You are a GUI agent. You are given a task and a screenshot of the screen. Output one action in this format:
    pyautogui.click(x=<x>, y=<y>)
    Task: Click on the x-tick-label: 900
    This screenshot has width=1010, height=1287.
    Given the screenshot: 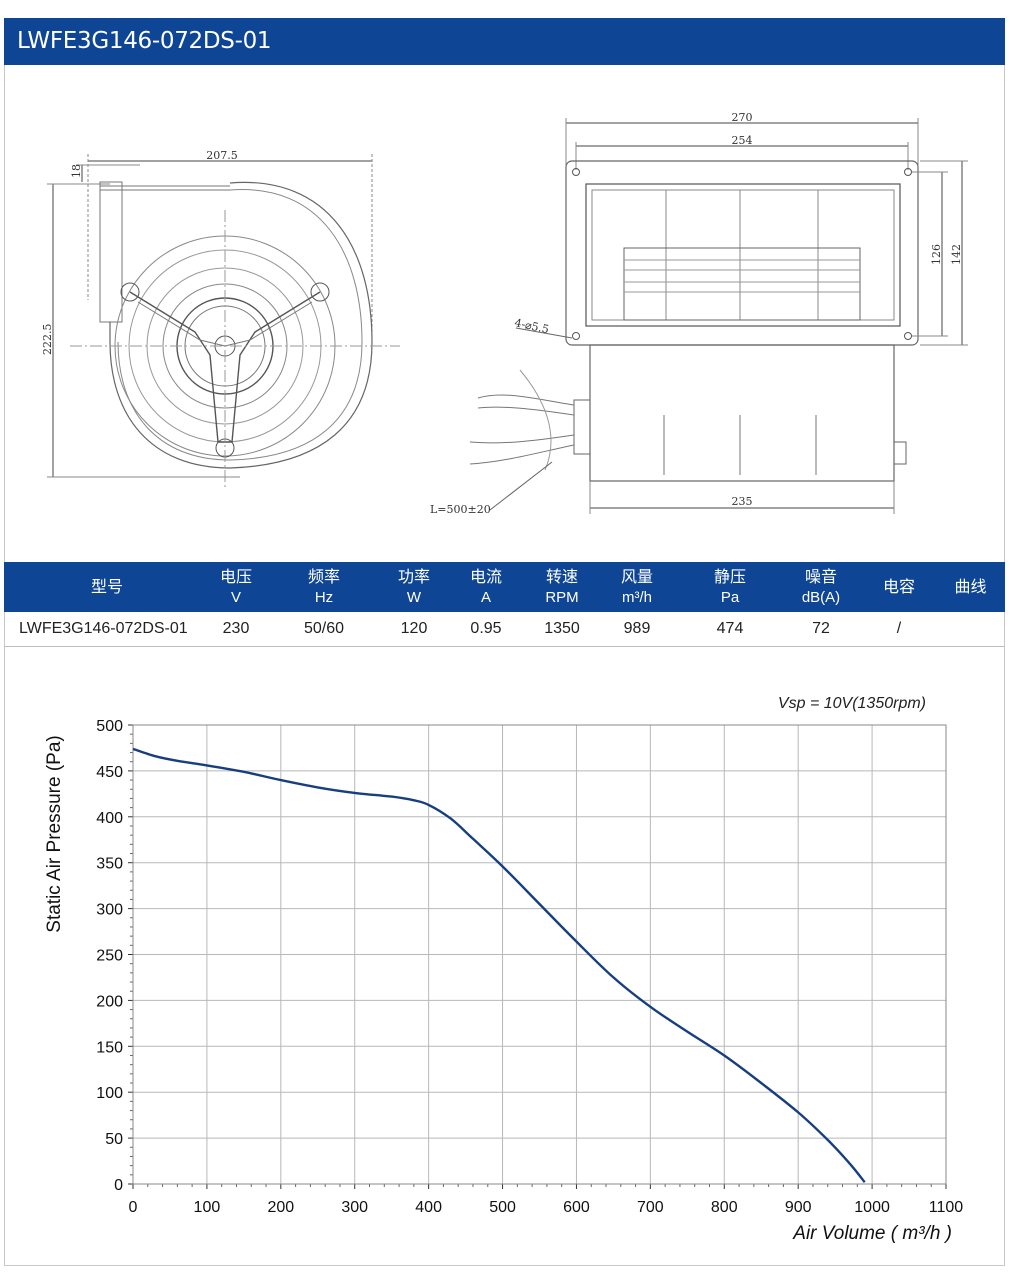 What is the action you would take?
    pyautogui.click(x=798, y=1207)
    